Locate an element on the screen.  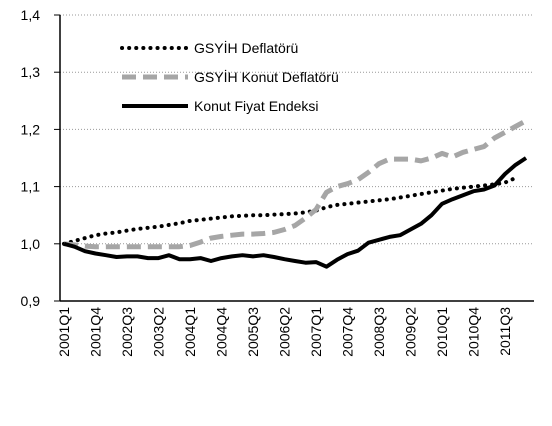
x-tick-label: 2001Q1 is located at coordinates (64, 332).